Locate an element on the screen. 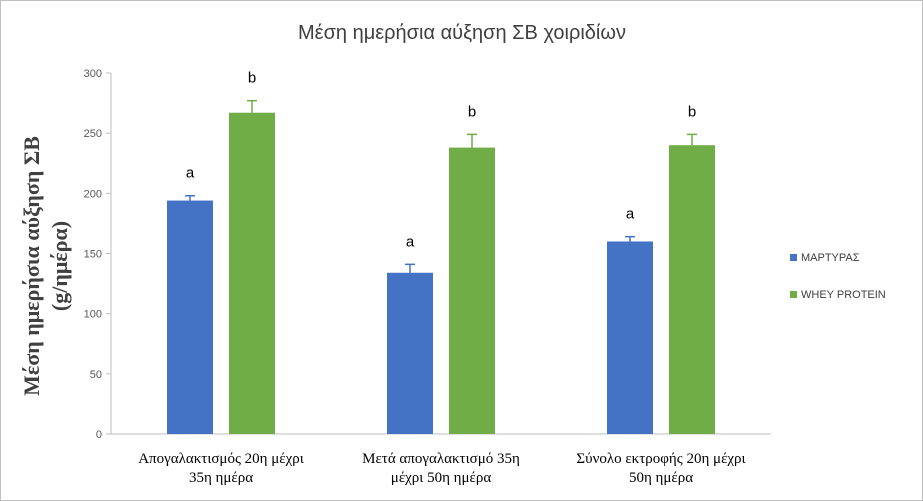  y-tick-label: 300 is located at coordinates (93, 74).